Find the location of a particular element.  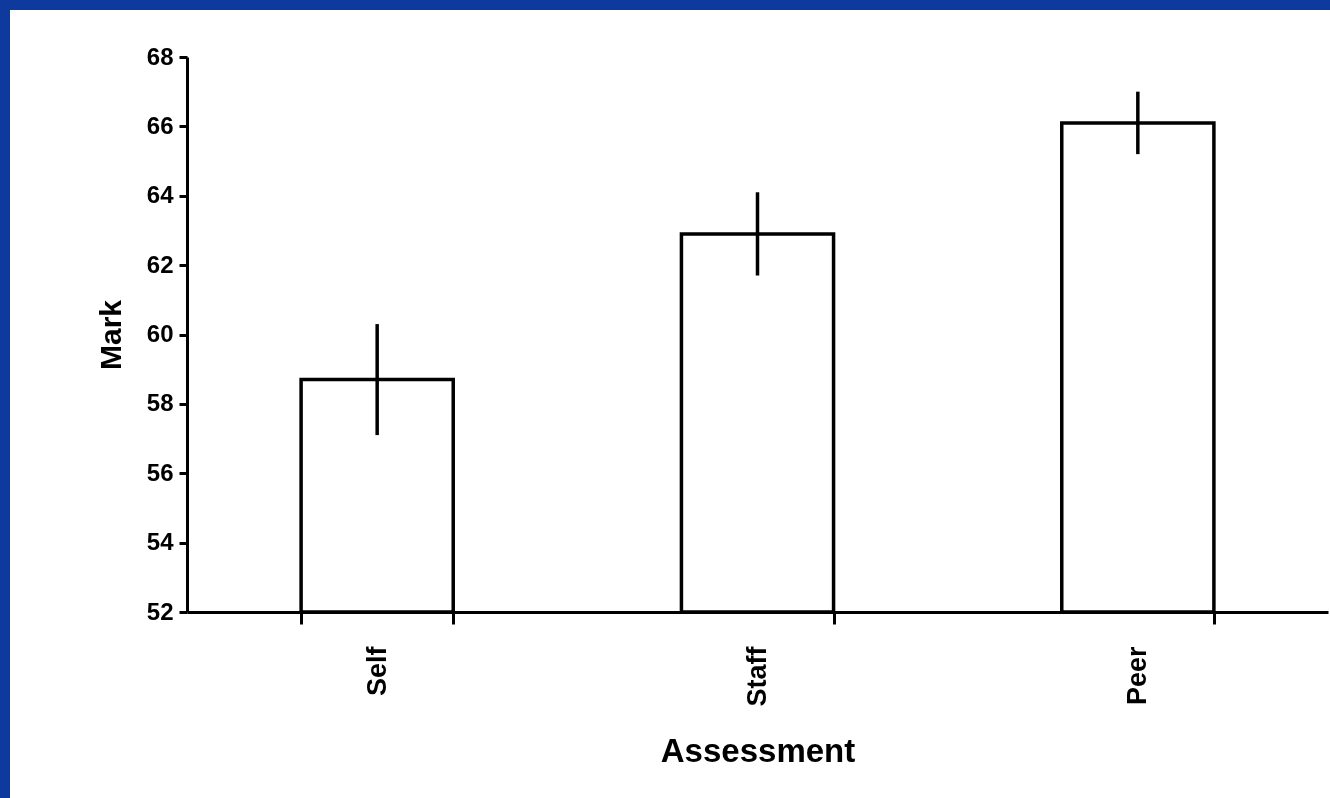

y-tick-label: 58 is located at coordinates (160, 403).